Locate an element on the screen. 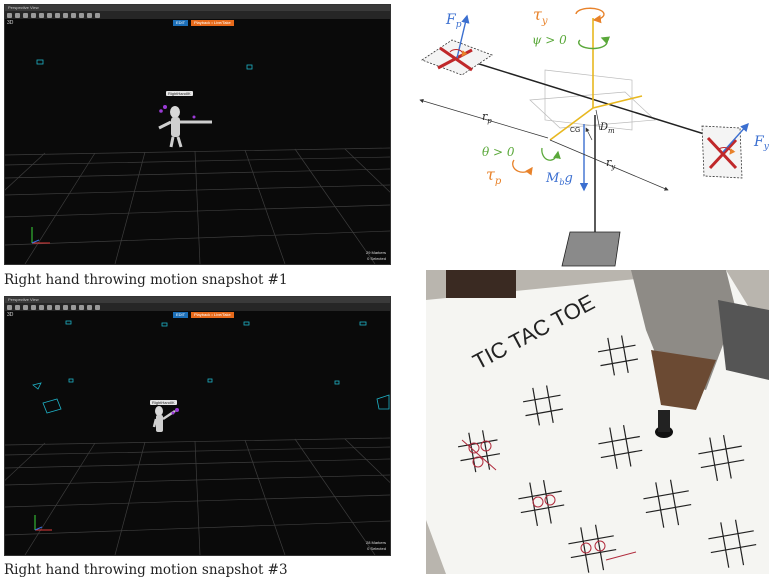  robot-arm is located at coordinates (700, 354).